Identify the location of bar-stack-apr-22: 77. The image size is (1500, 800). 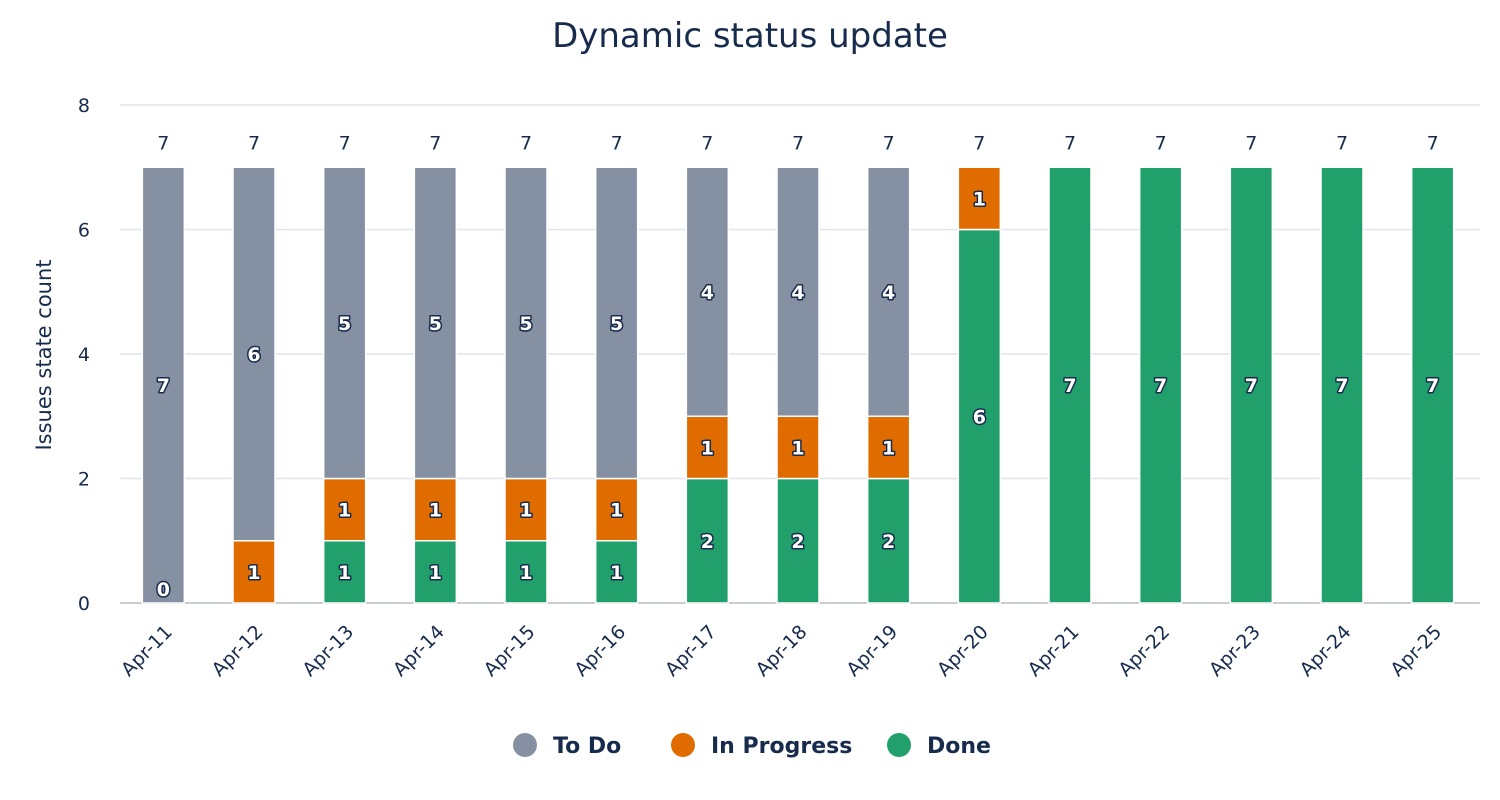
(1160, 368).